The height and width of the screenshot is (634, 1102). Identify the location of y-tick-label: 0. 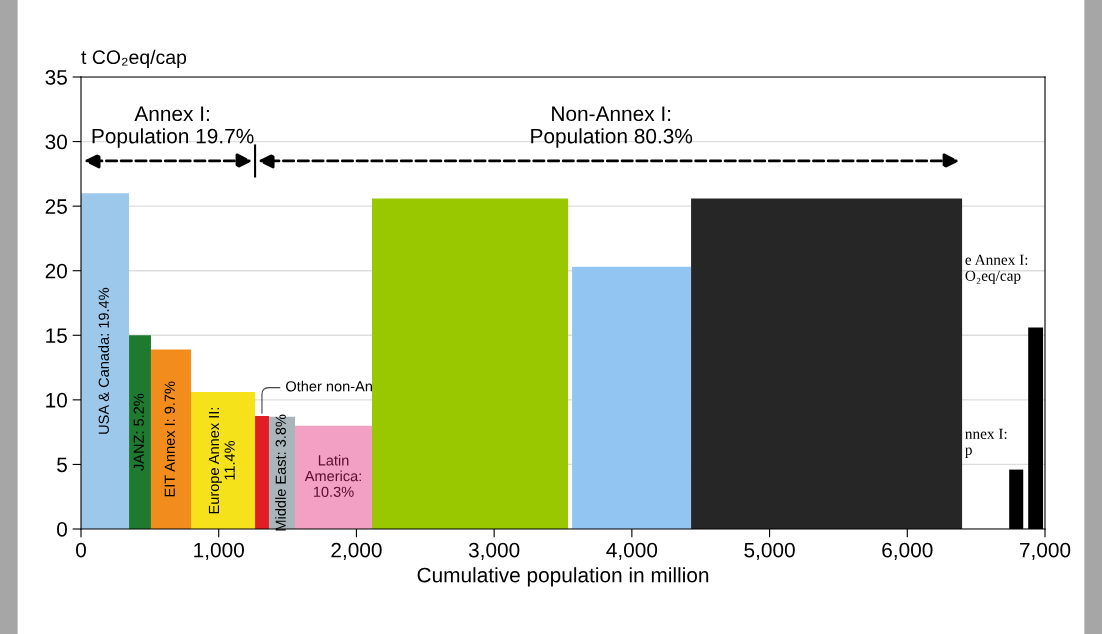
(62, 529).